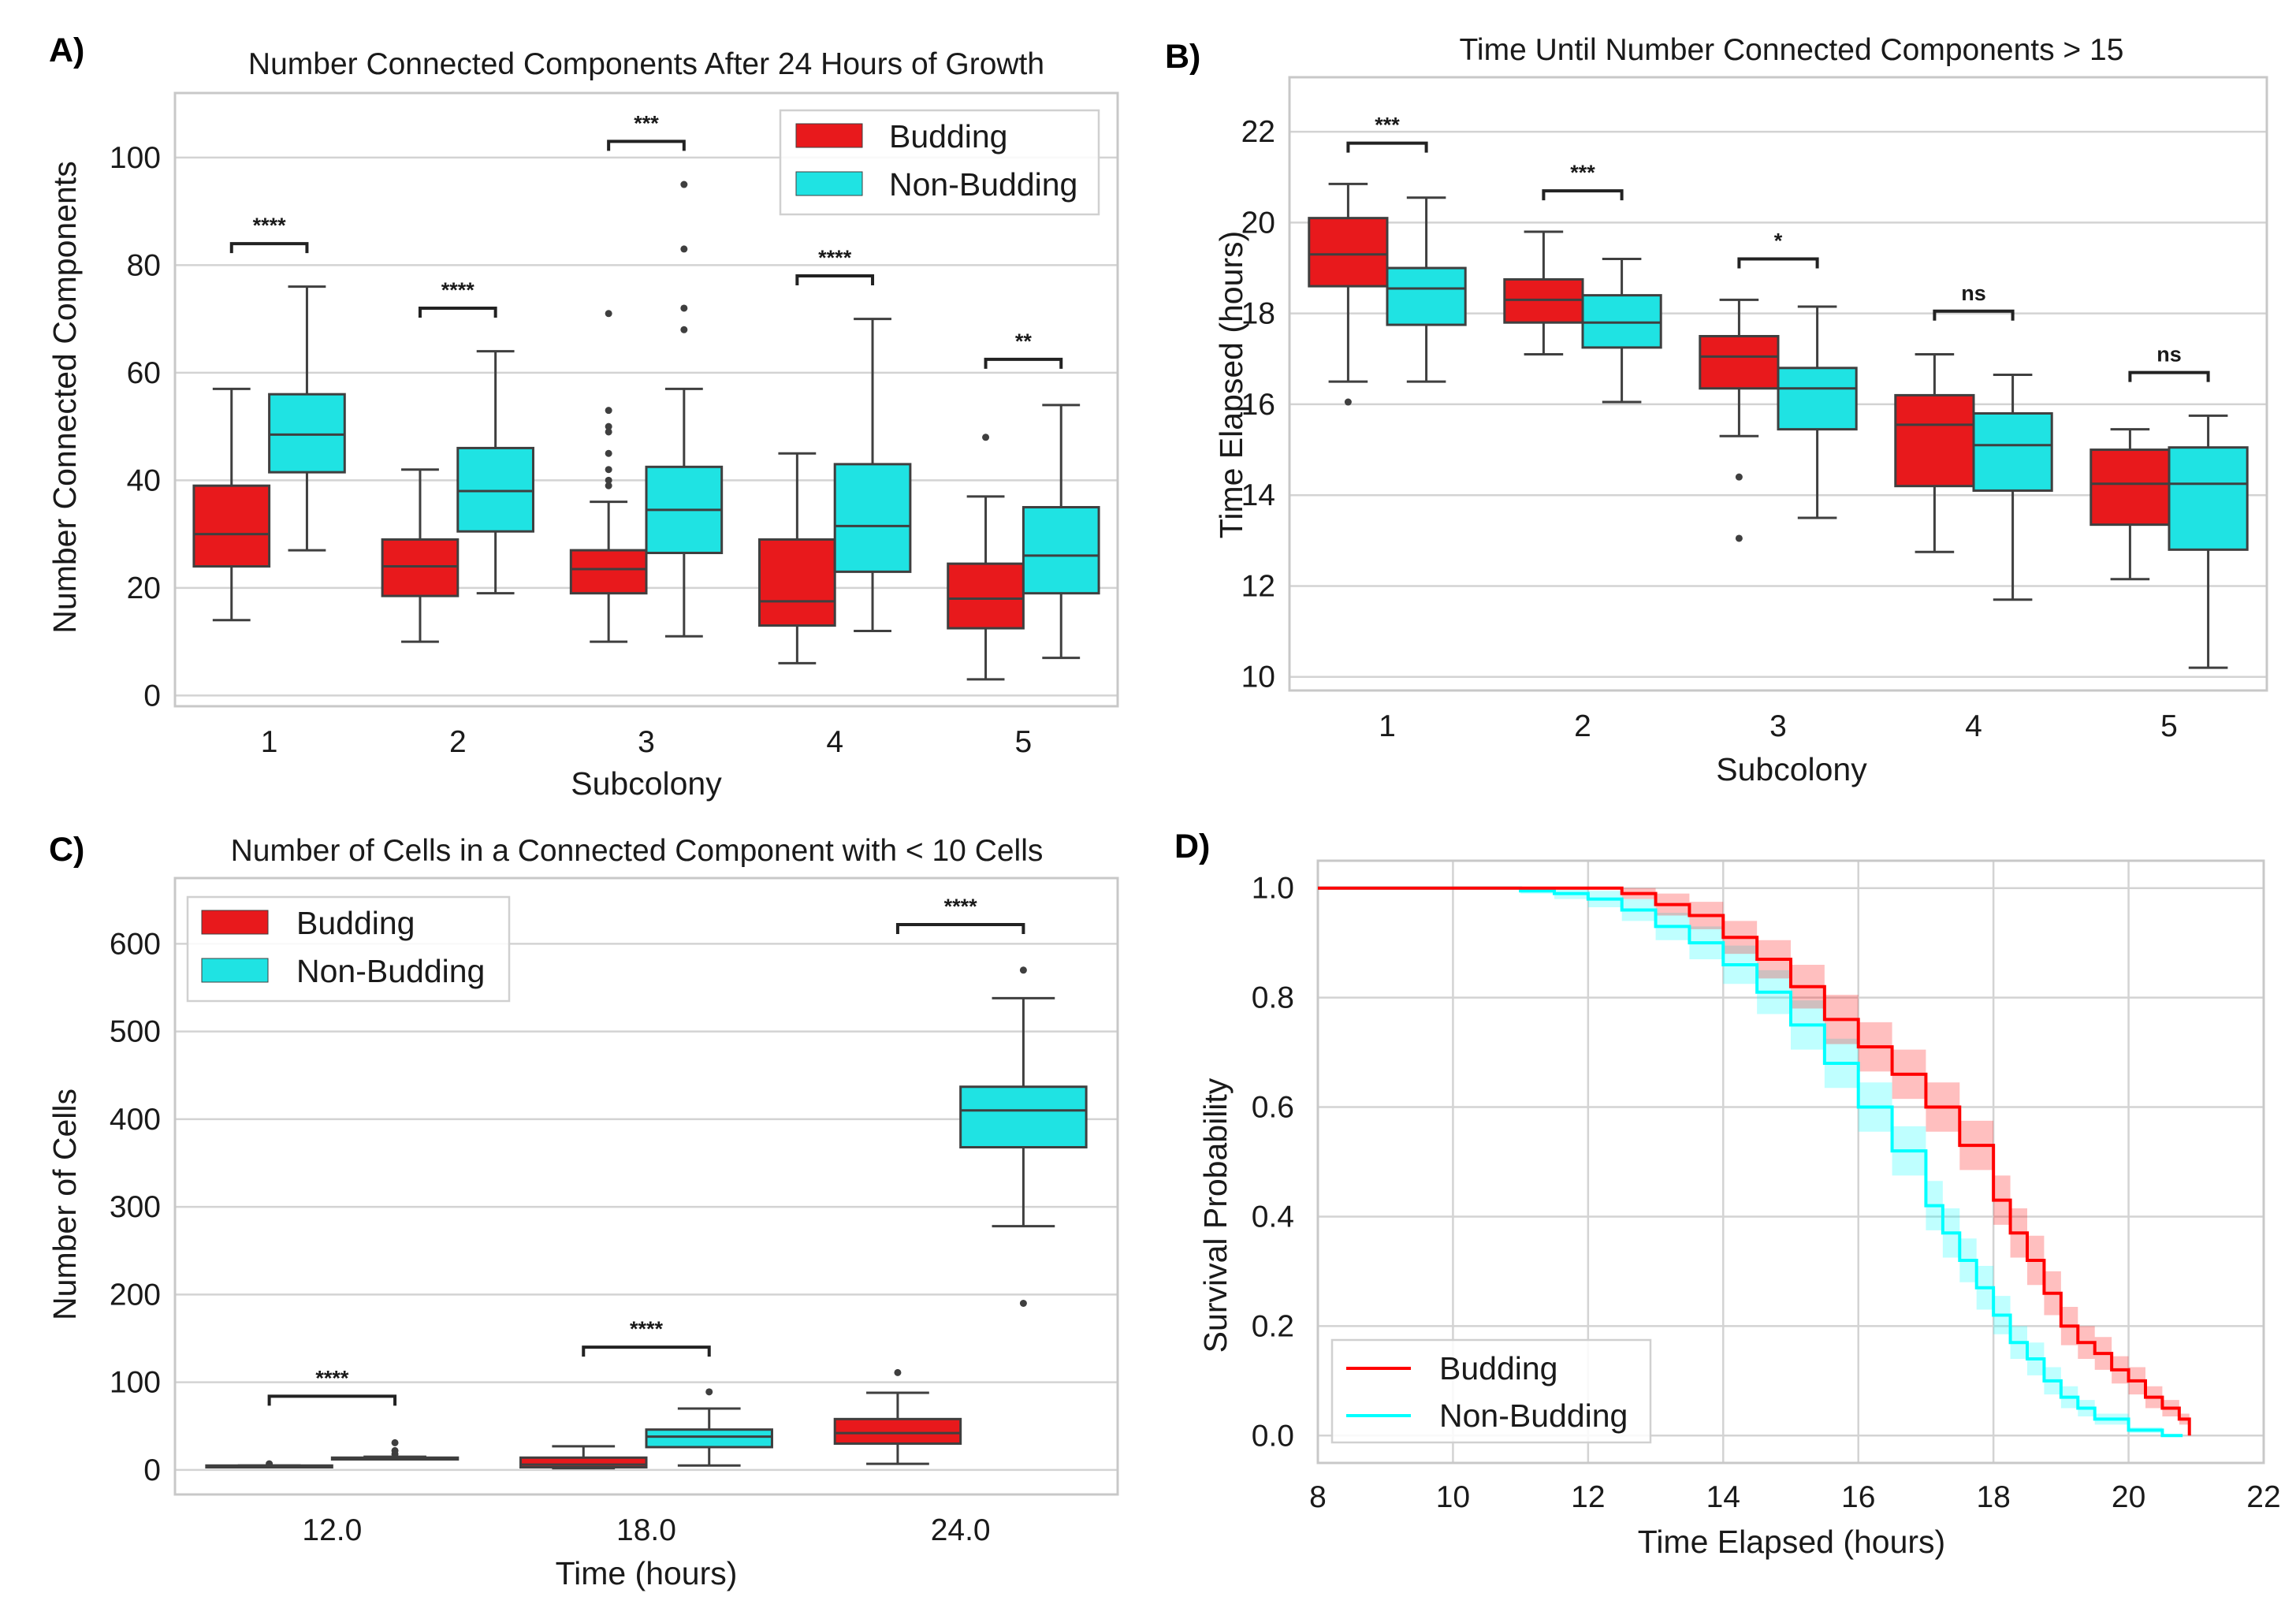 Image resolution: width=2296 pixels, height=1619 pixels. I want to click on panel-a-legend: Budding Non-Budding, so click(939, 162).